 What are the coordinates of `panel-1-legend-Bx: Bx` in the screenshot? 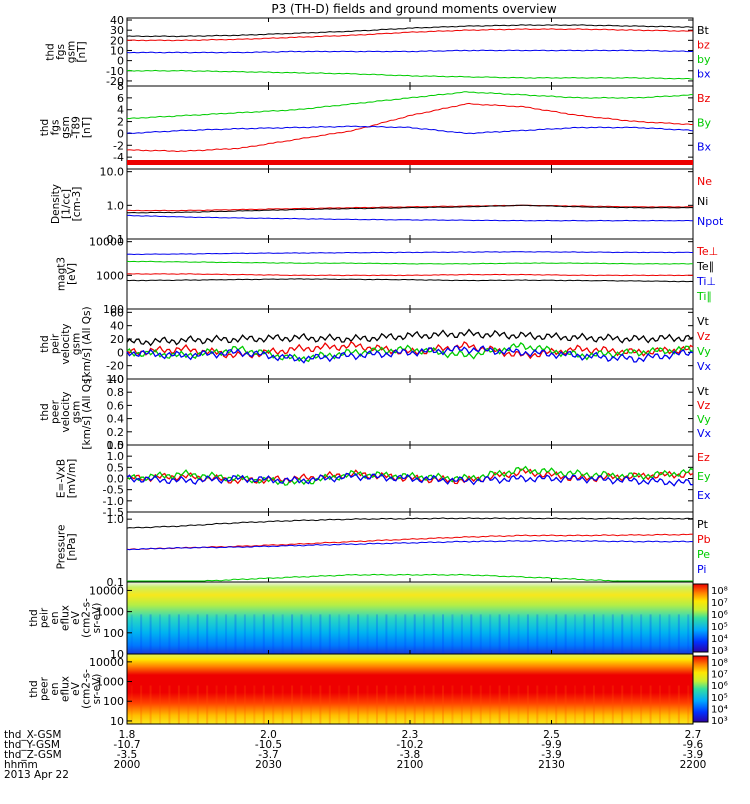 It's located at (704, 147).